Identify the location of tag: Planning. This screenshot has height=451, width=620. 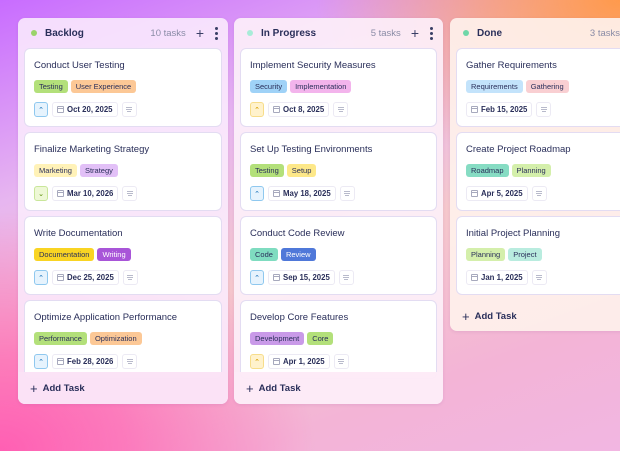
(531, 170).